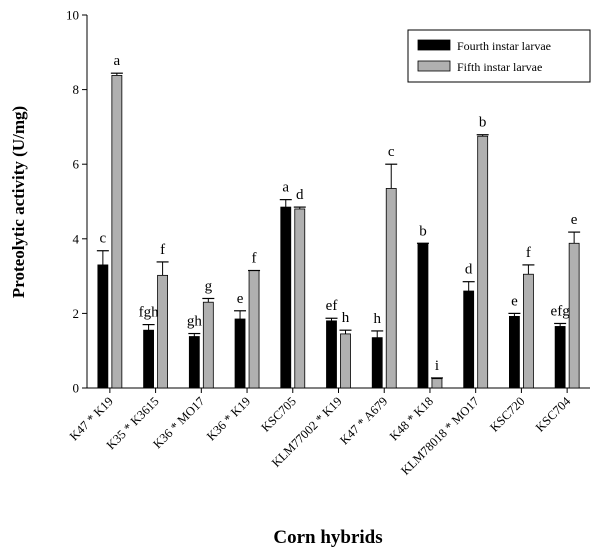  I want to click on y-tick-label: 10, so click(72, 15).